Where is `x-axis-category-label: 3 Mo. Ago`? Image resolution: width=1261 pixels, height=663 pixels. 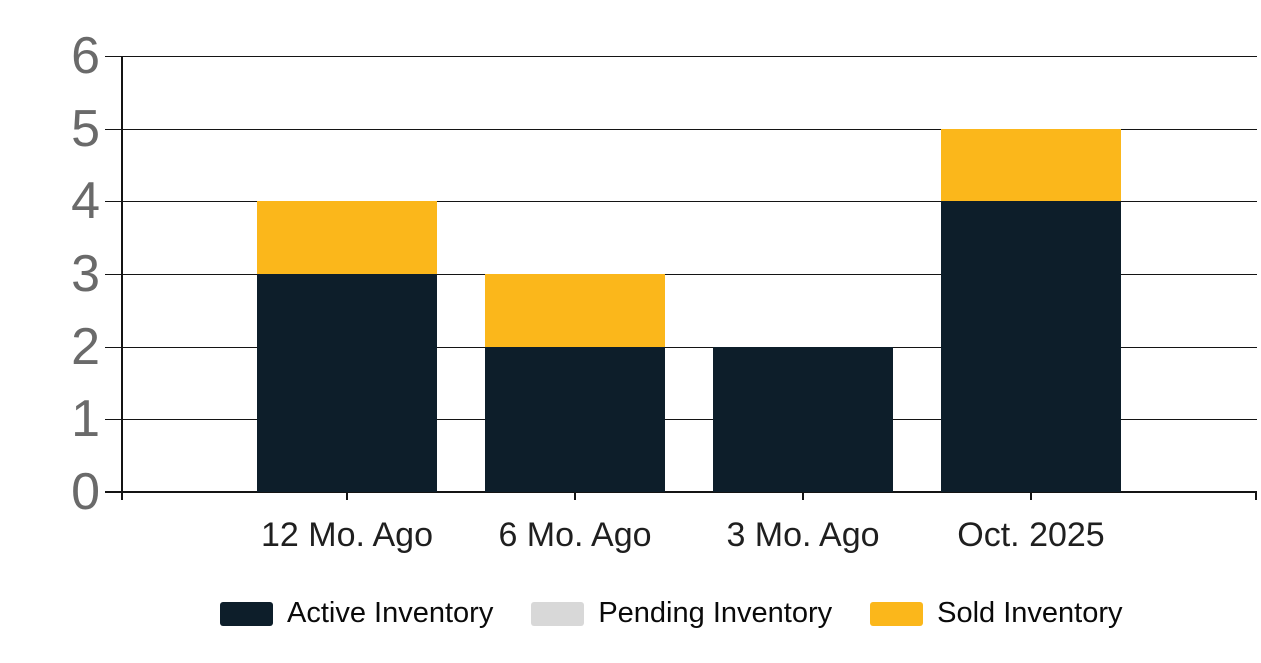
x-axis-category-label: 3 Mo. Ago is located at coordinates (803, 535).